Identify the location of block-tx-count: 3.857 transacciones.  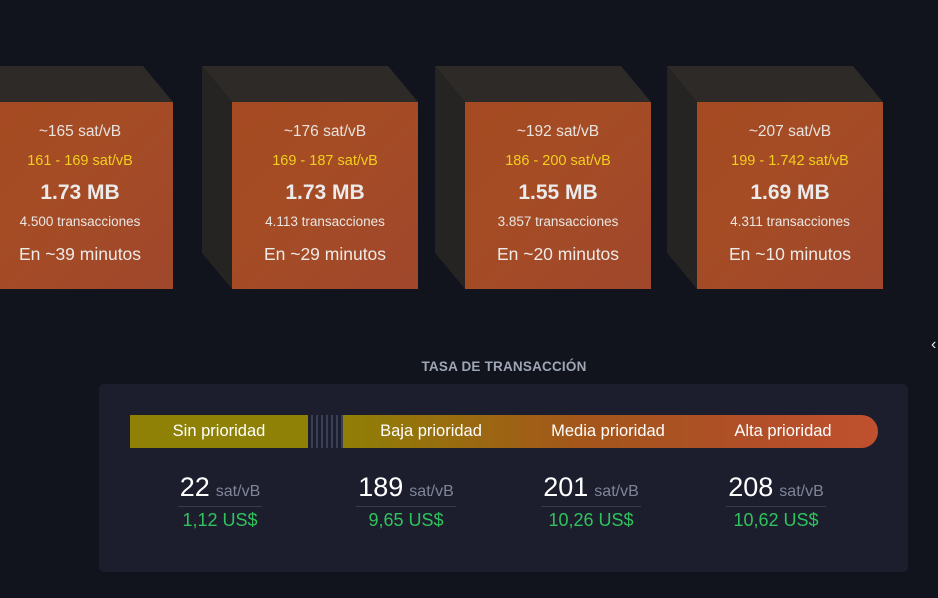
(558, 221).